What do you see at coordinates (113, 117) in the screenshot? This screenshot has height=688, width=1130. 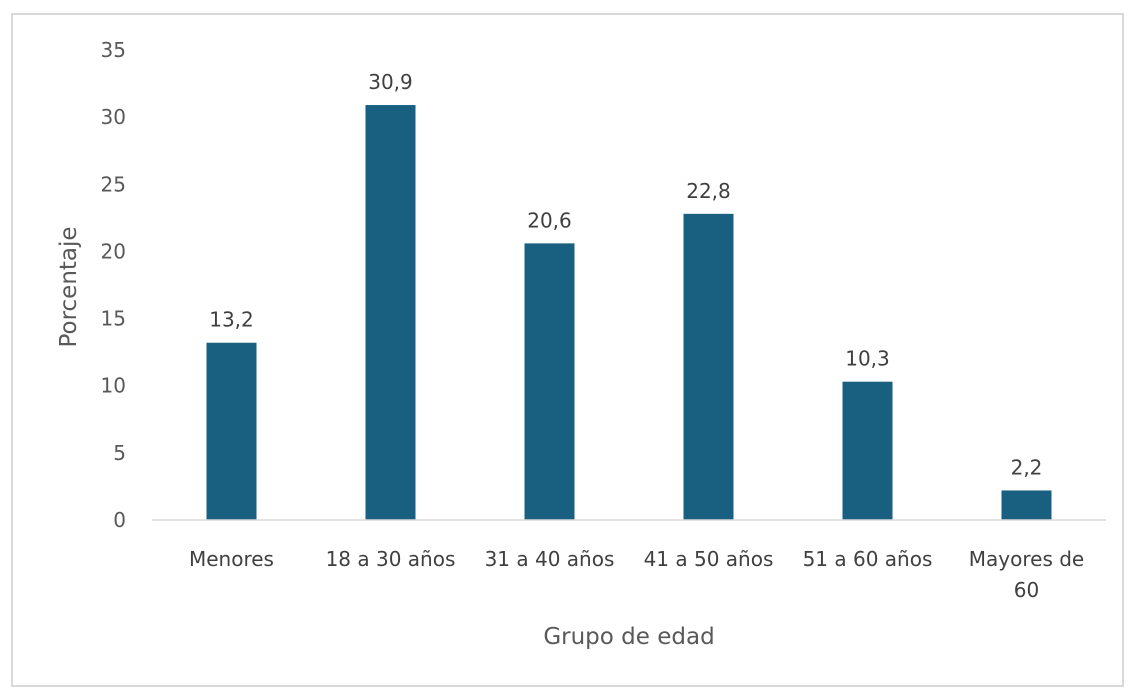 I see `y-tick-label: 30` at bounding box center [113, 117].